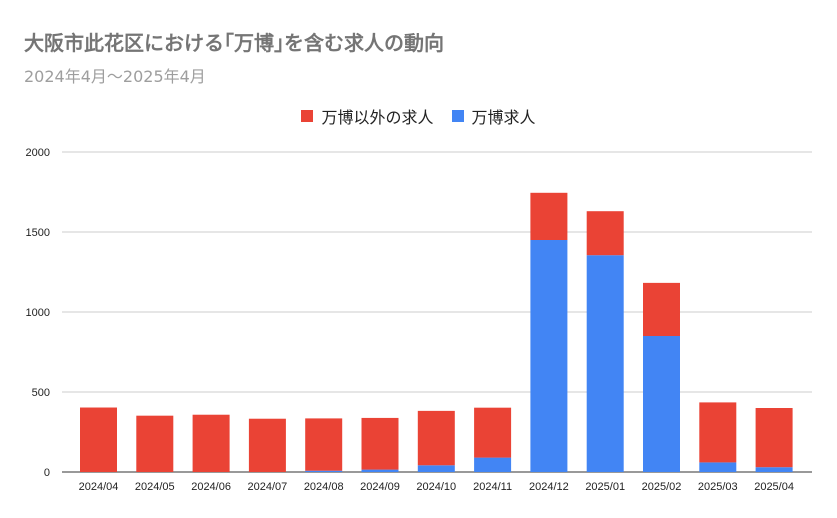 This screenshot has height=518, width=837. What do you see at coordinates (41, 393) in the screenshot?
I see `y-tick-label: 500` at bounding box center [41, 393].